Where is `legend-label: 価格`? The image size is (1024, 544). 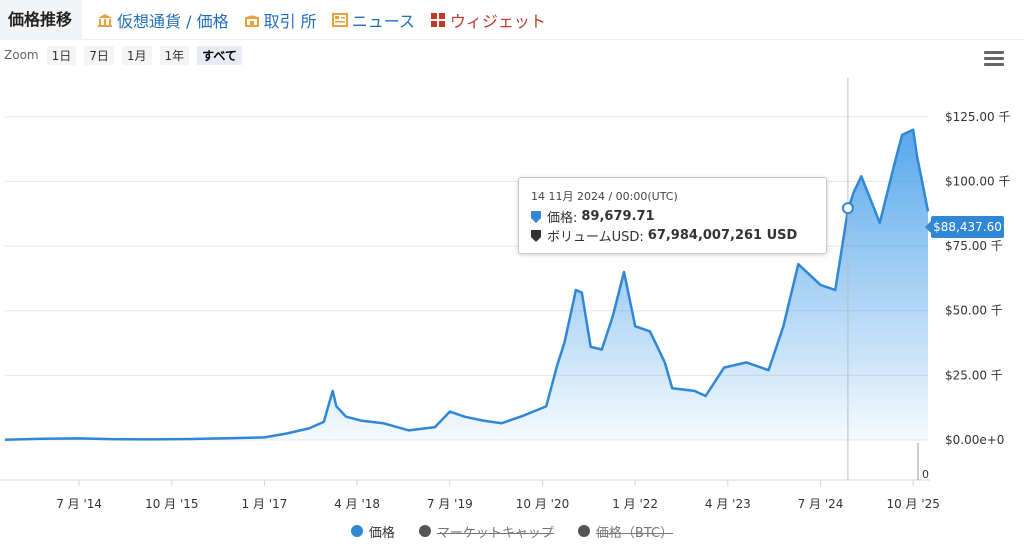 legend-label: 価格 is located at coordinates (381, 533).